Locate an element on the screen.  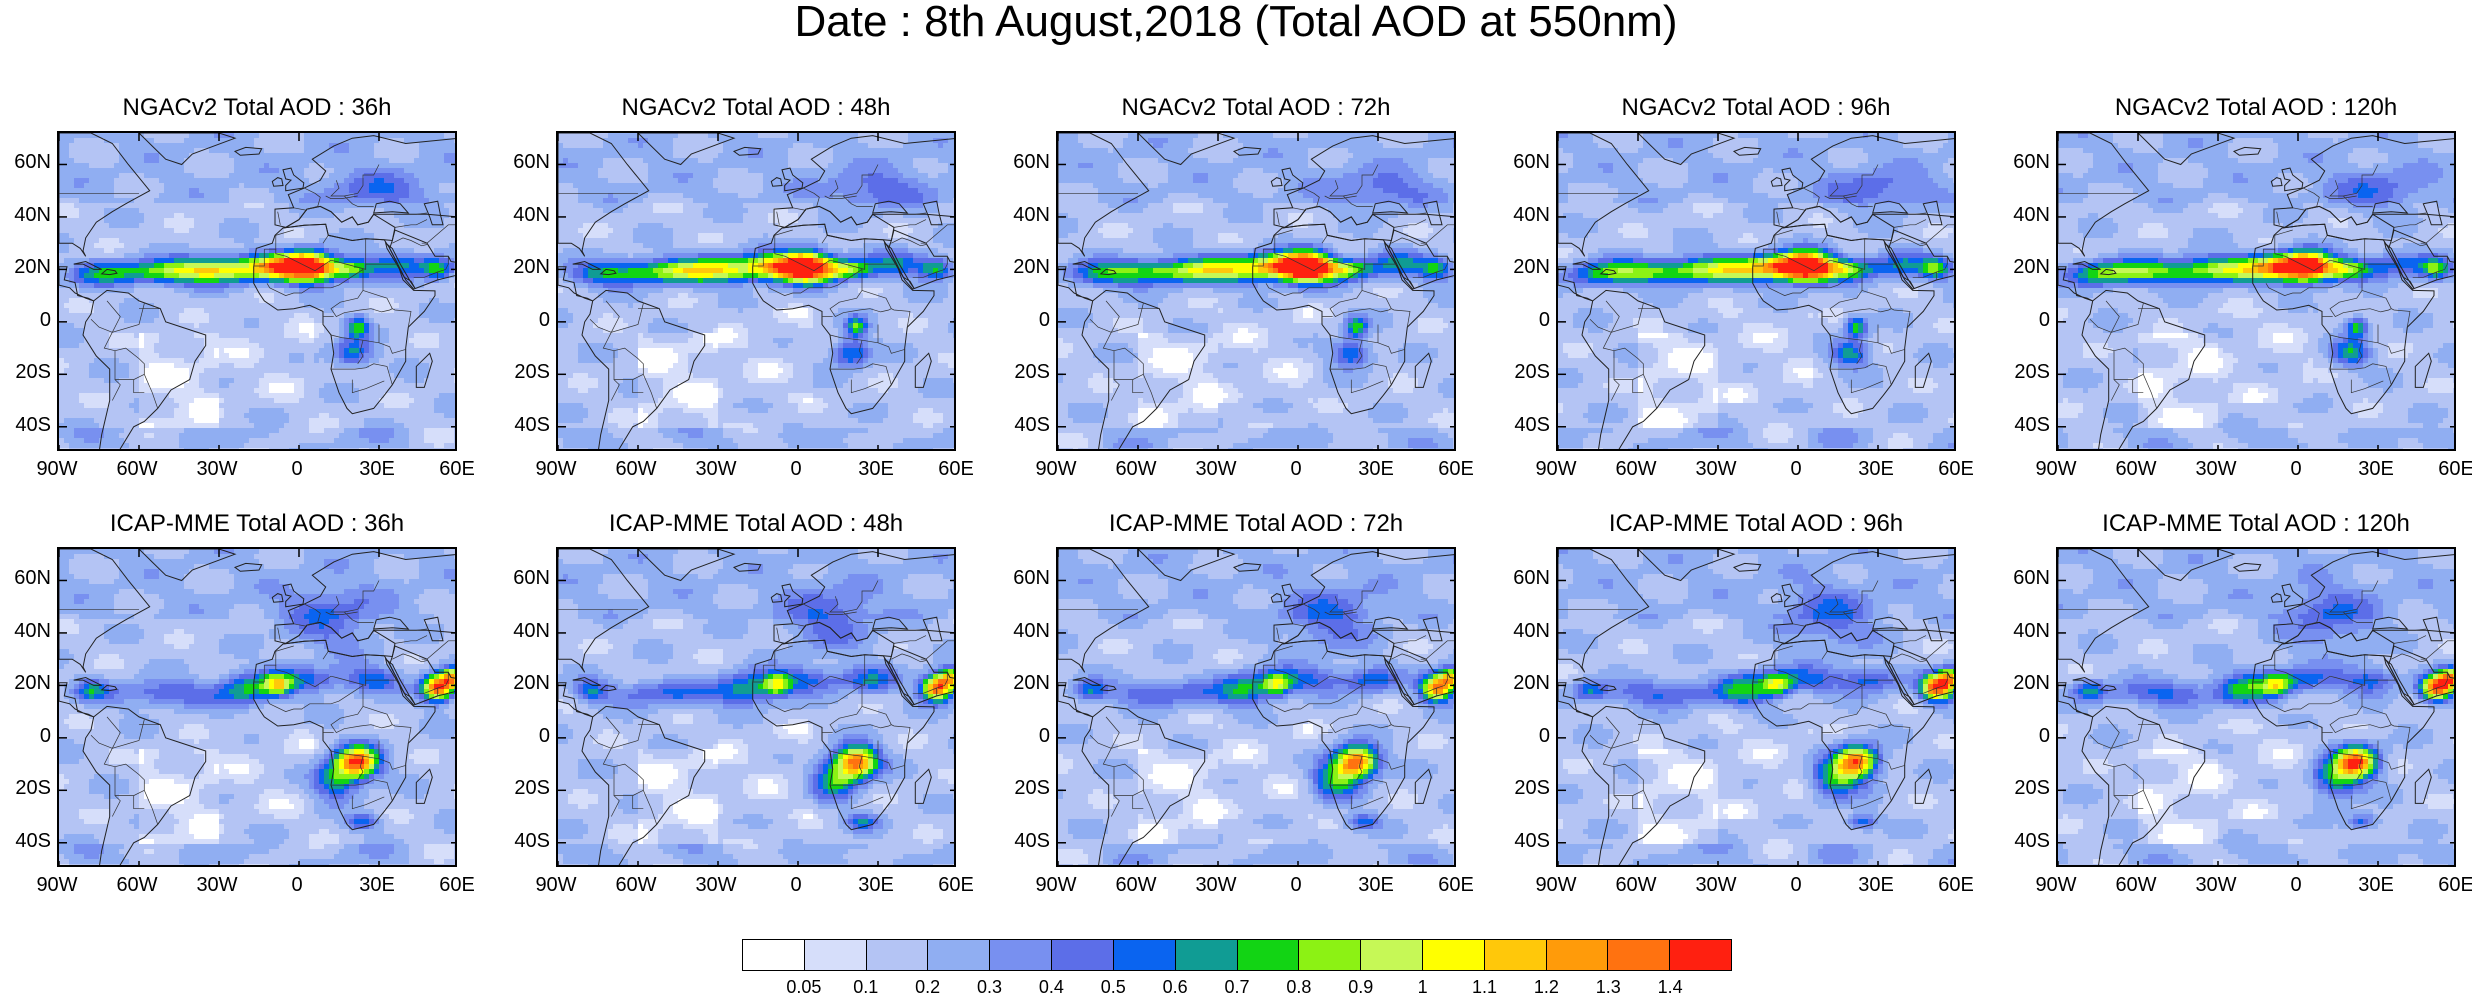
colorbar-label: 0.9 is located at coordinates (1361, 987).